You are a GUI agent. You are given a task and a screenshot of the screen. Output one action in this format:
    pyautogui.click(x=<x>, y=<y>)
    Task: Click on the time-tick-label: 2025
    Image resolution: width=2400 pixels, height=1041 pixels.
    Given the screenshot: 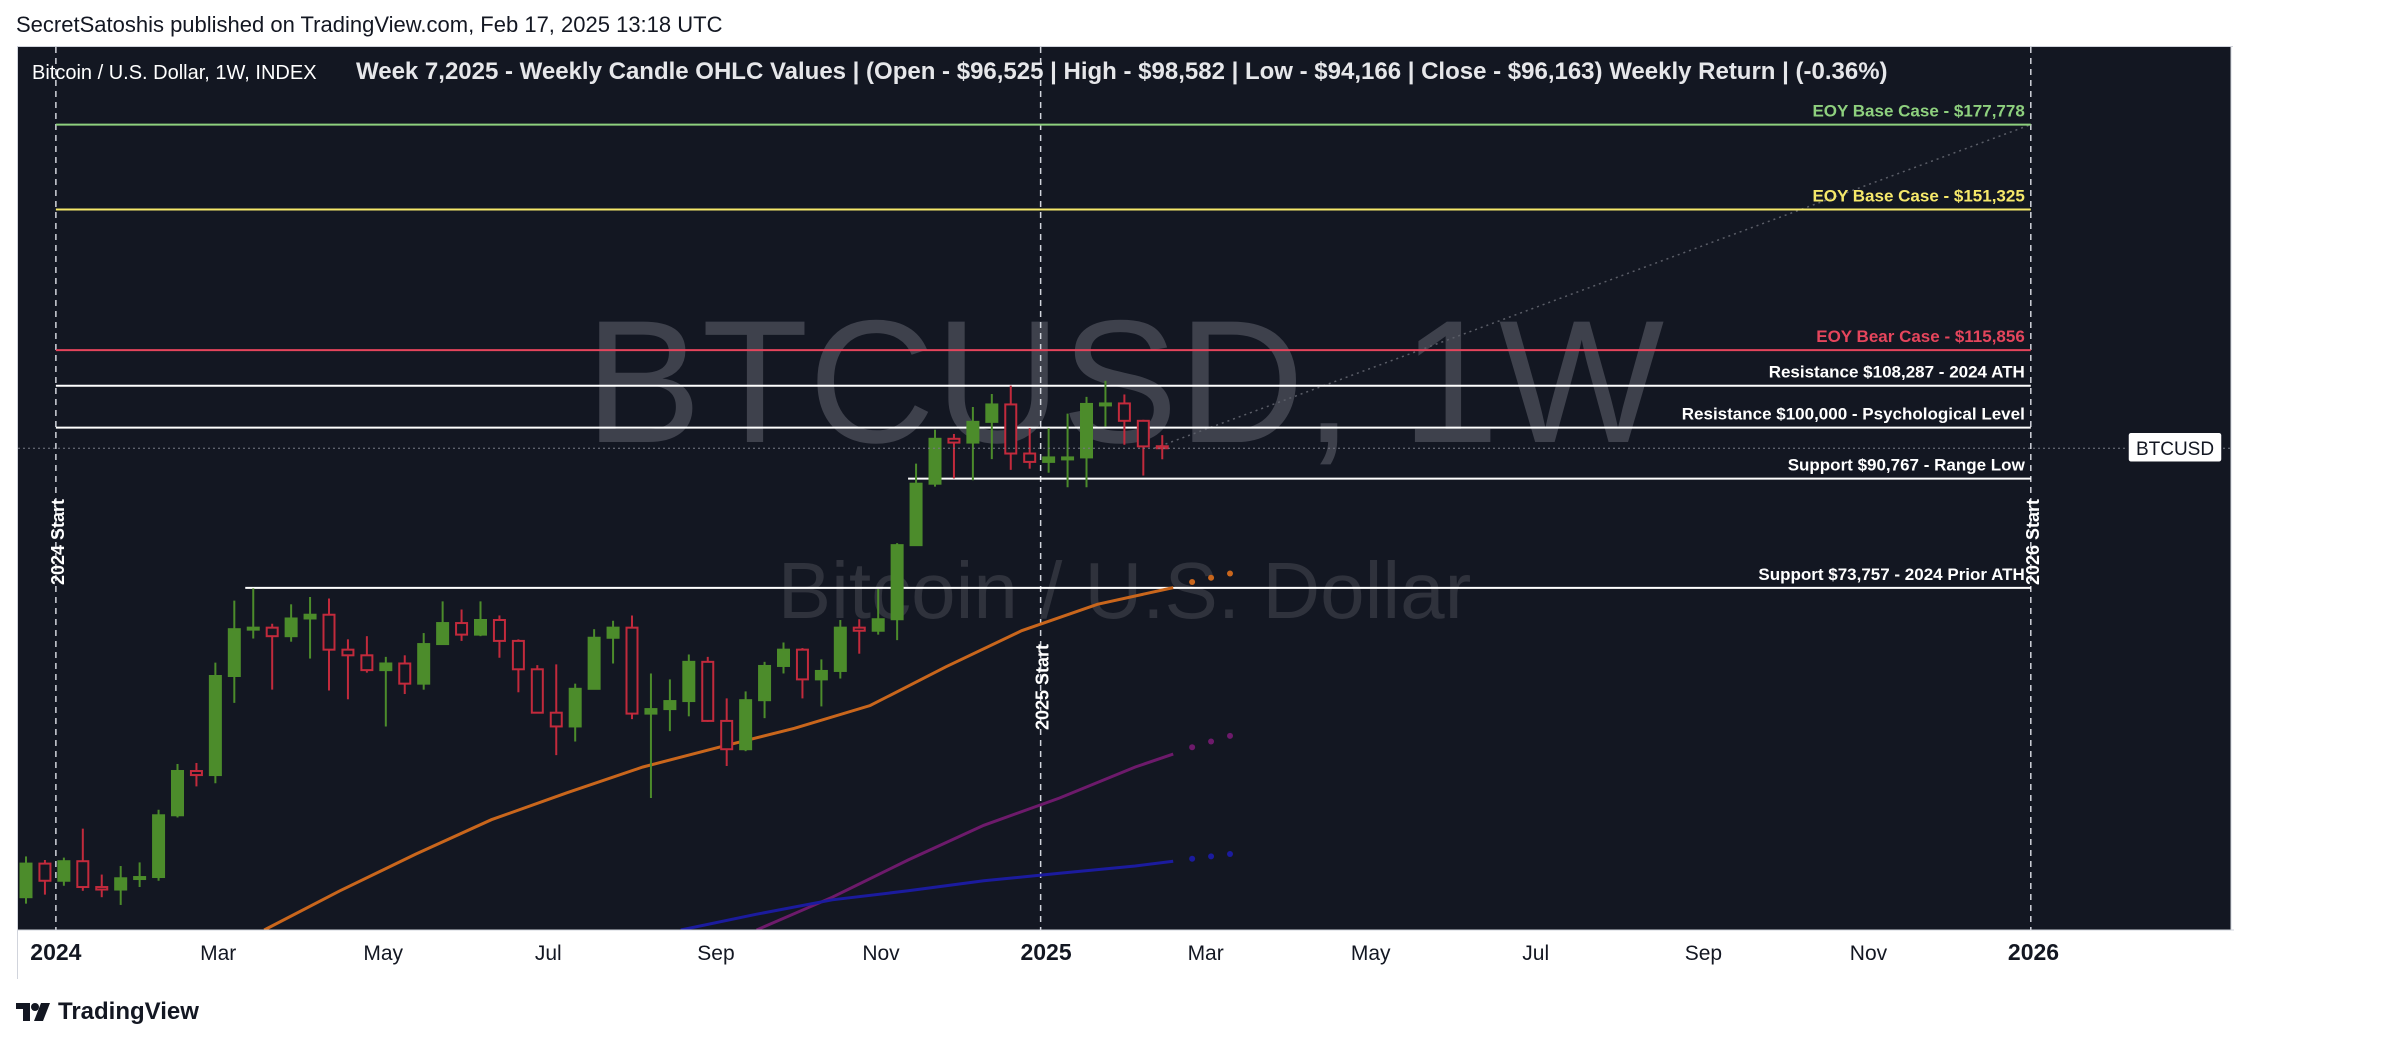 What is the action you would take?
    pyautogui.click(x=1045, y=952)
    